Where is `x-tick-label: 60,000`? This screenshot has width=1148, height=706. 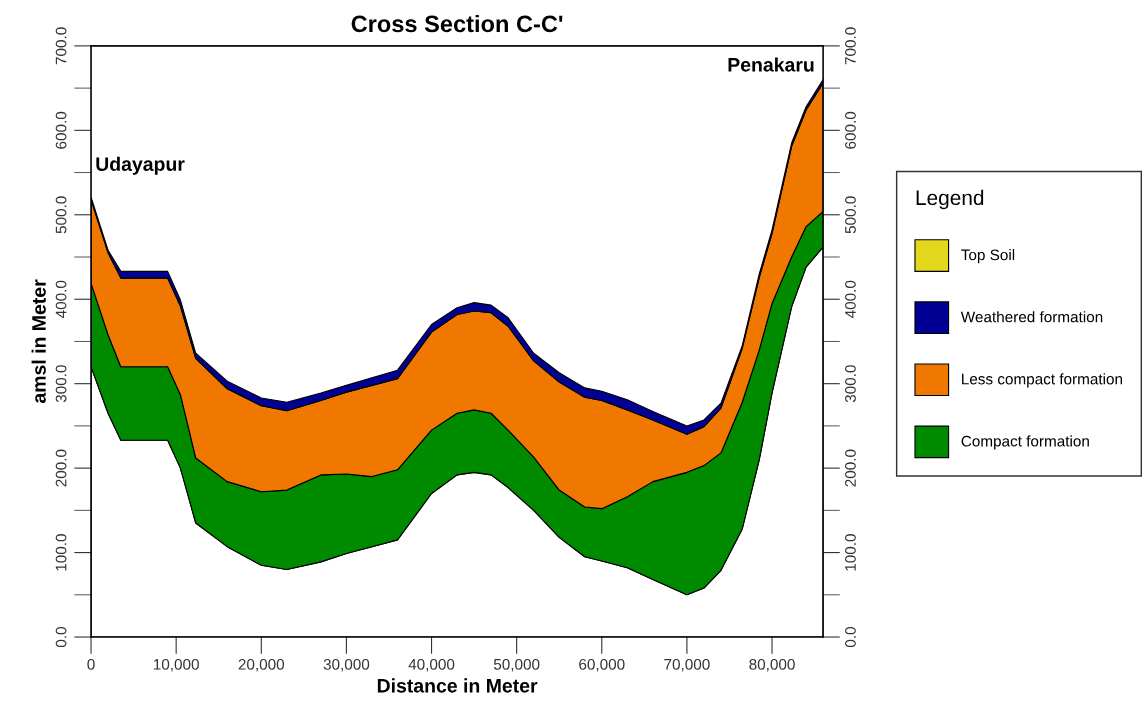 x-tick-label: 60,000 is located at coordinates (602, 665).